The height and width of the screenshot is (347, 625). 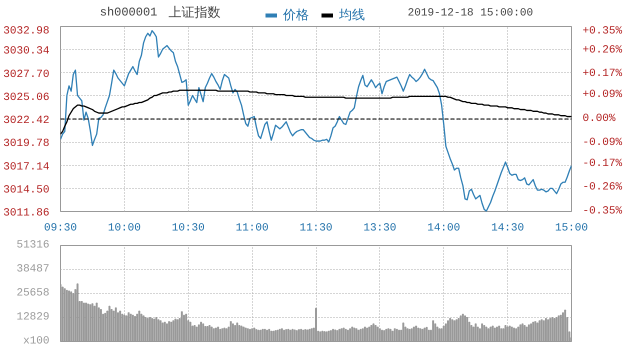 I want to click on legend-label: 价格, so click(x=296, y=15).